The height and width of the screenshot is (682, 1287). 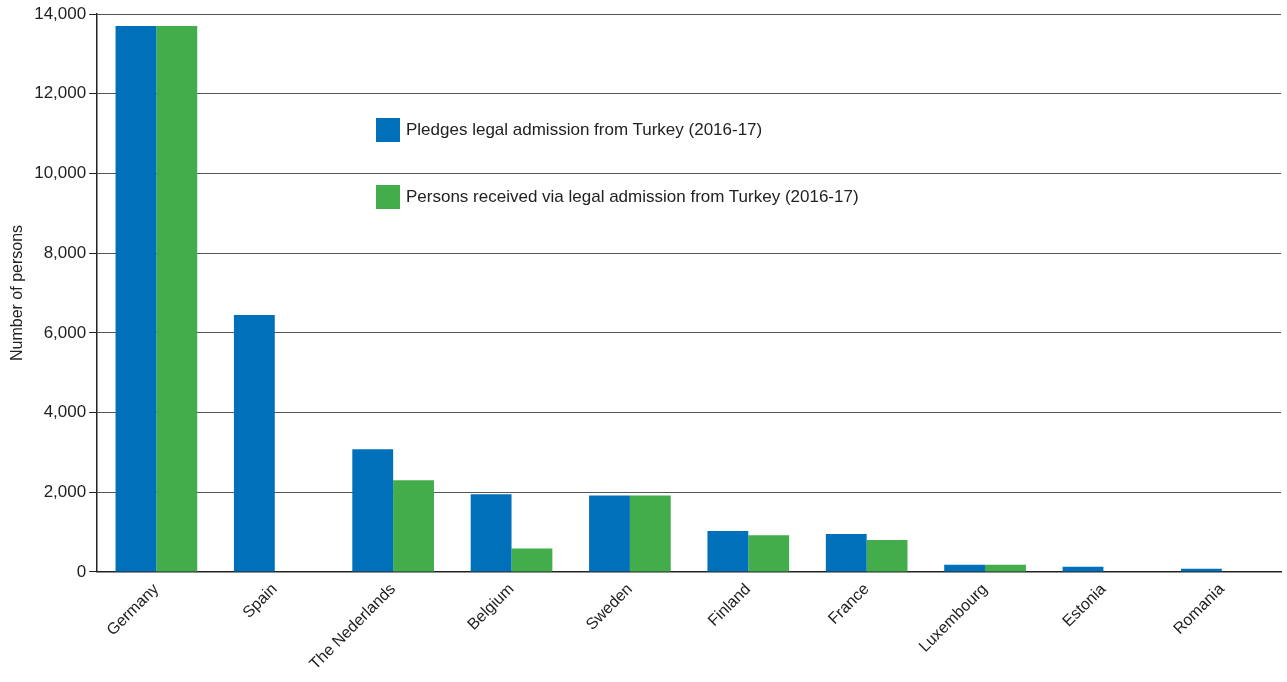 What do you see at coordinates (60, 173) in the screenshot?
I see `y-tick-label: 10,000` at bounding box center [60, 173].